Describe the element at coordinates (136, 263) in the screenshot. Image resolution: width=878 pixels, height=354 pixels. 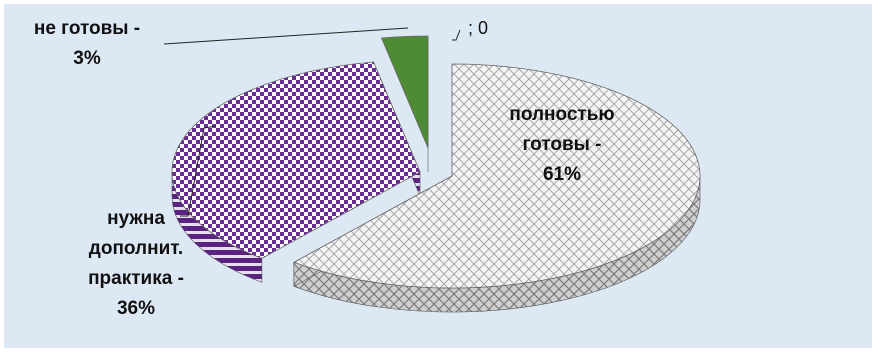
I see `slice-label-need-practice: нужна дополнит. практика - 36%` at that location.